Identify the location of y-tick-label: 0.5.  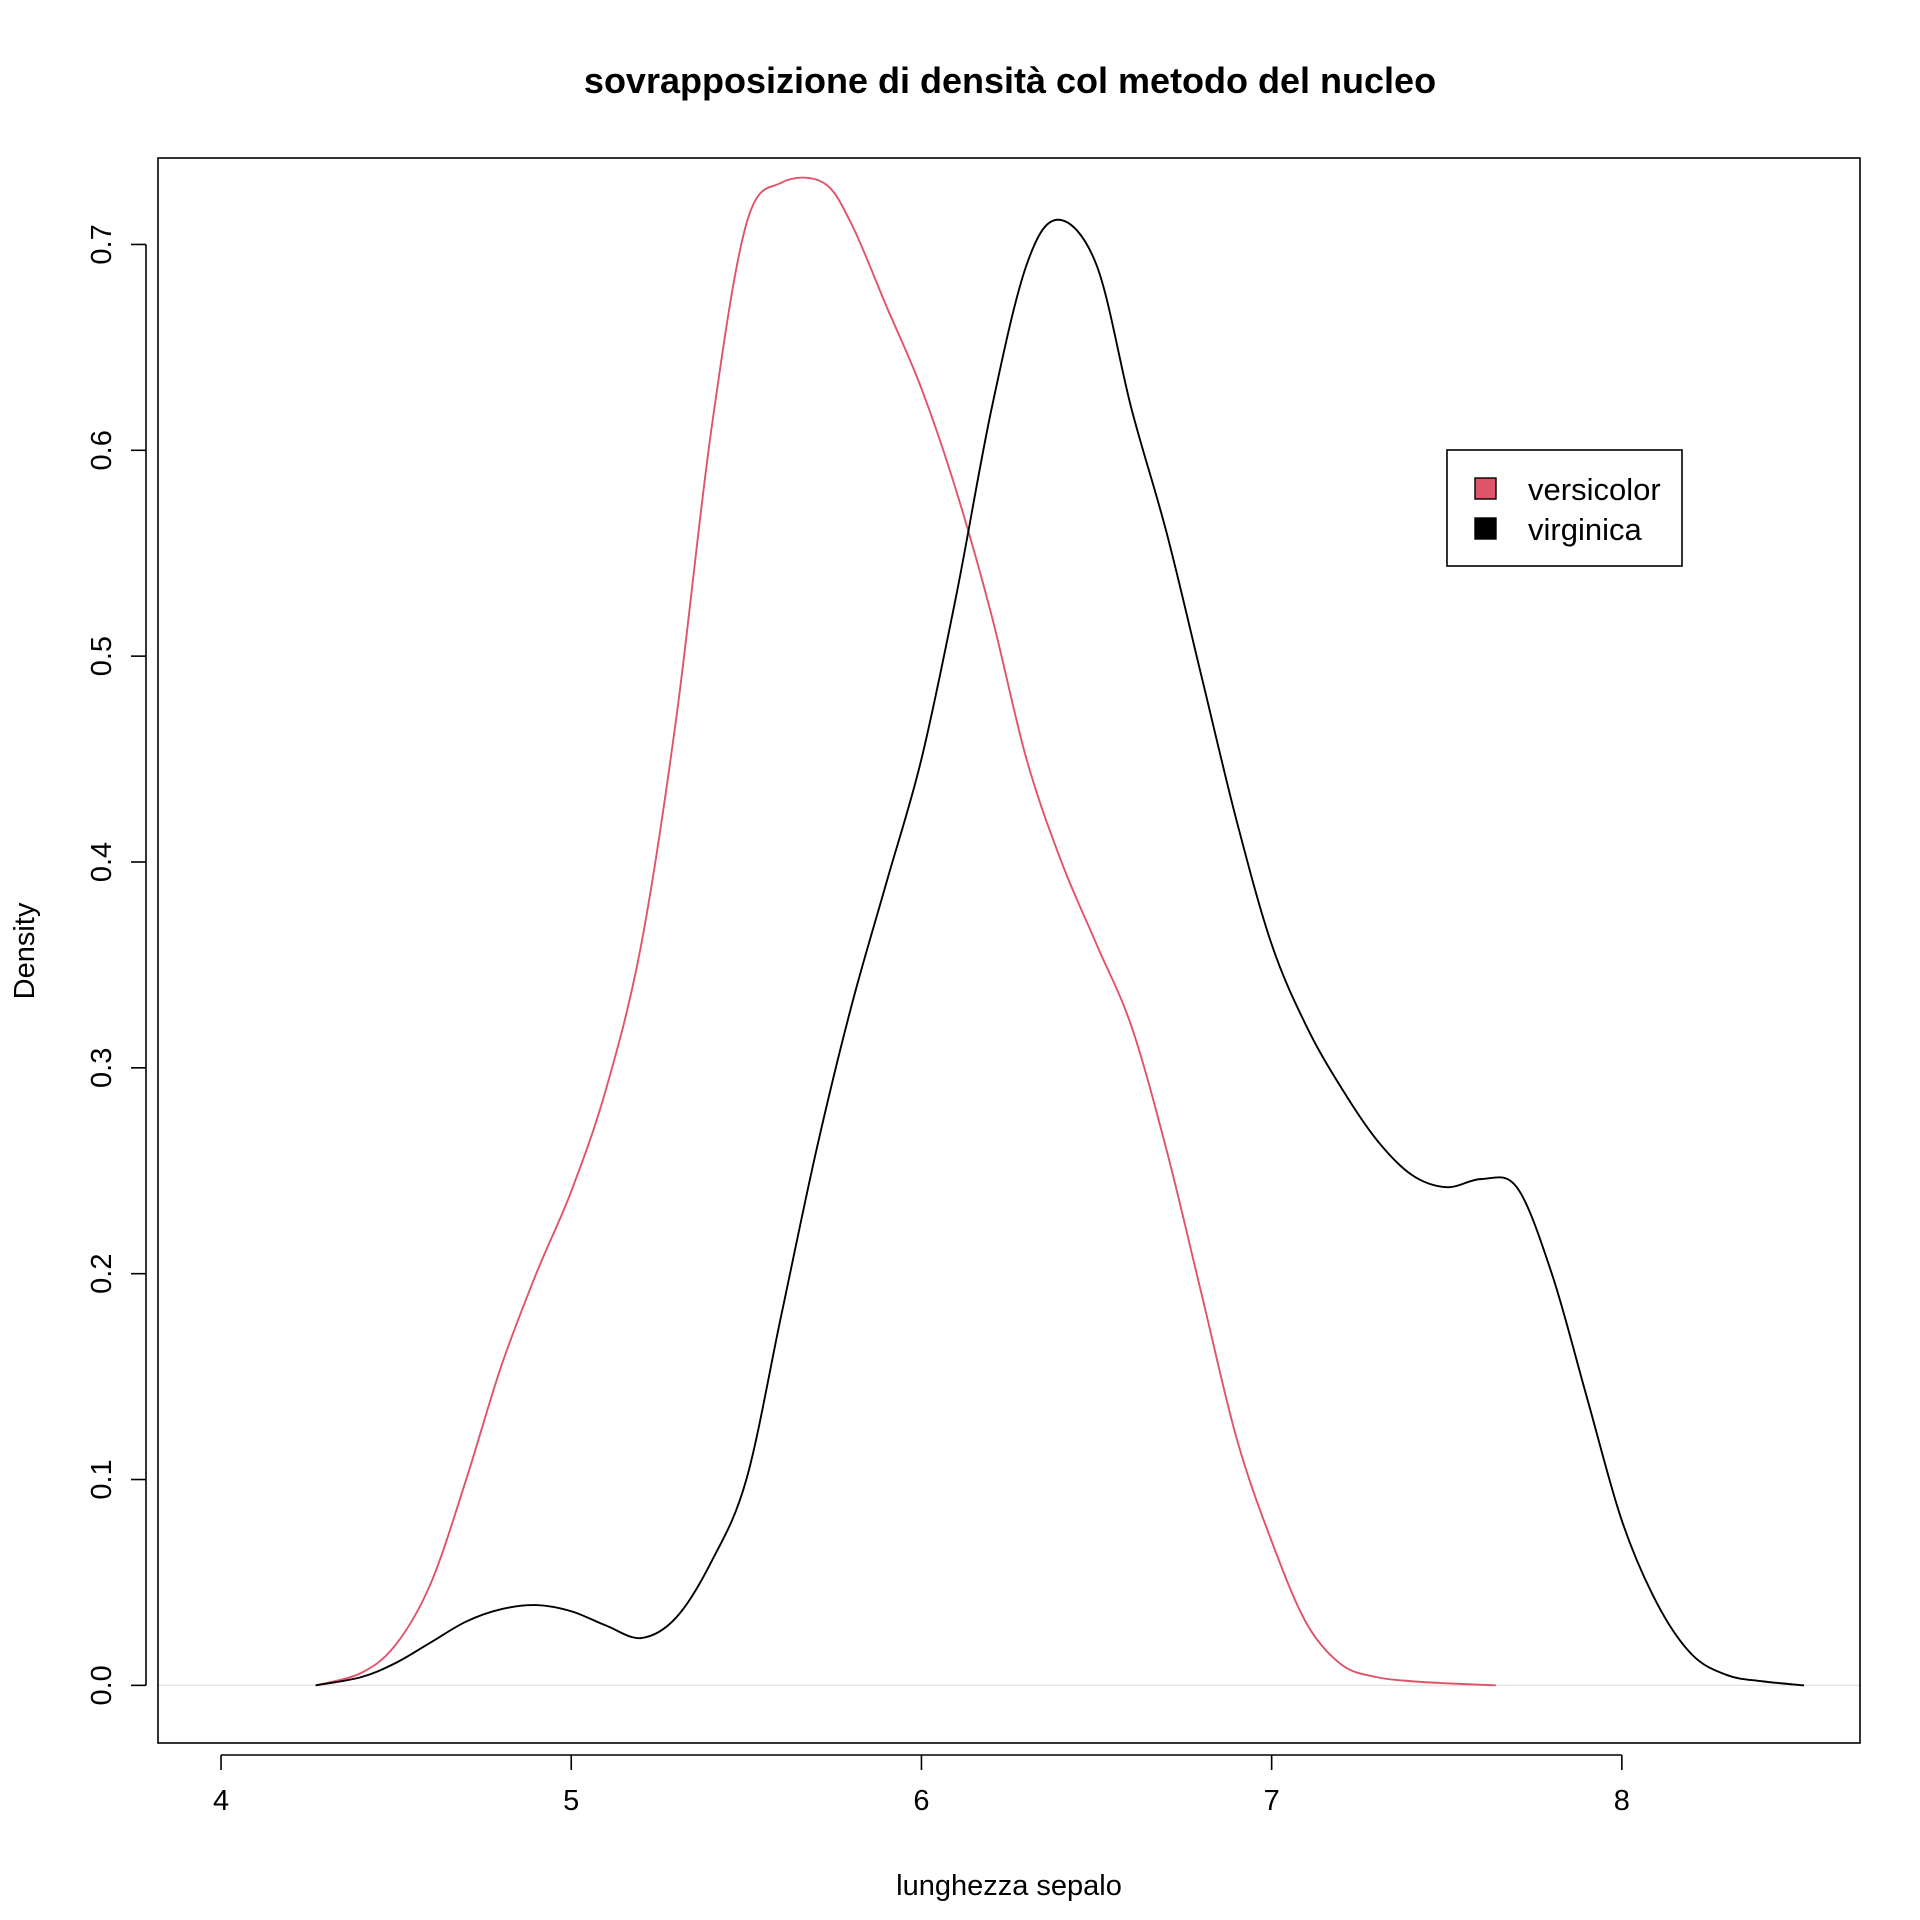
(102, 656).